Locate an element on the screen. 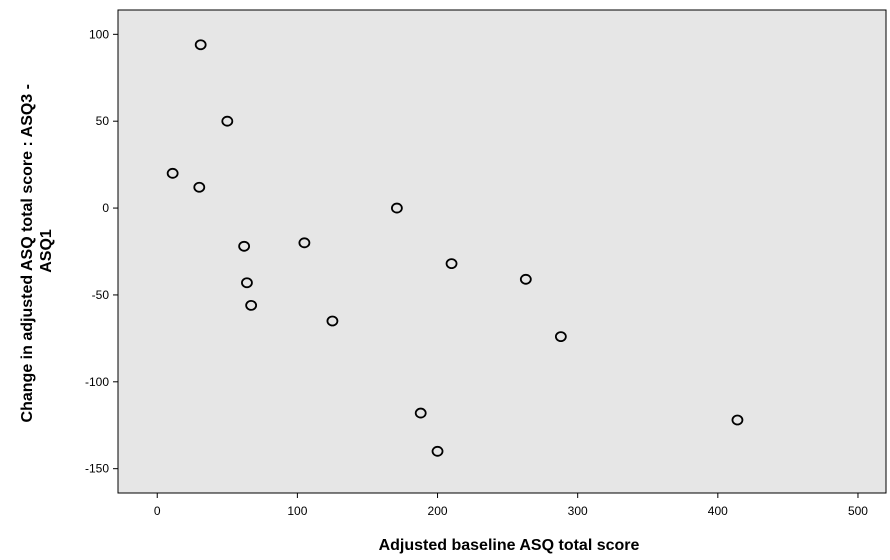 This screenshot has height=560, width=890. x-tick-label: 100 is located at coordinates (297, 511).